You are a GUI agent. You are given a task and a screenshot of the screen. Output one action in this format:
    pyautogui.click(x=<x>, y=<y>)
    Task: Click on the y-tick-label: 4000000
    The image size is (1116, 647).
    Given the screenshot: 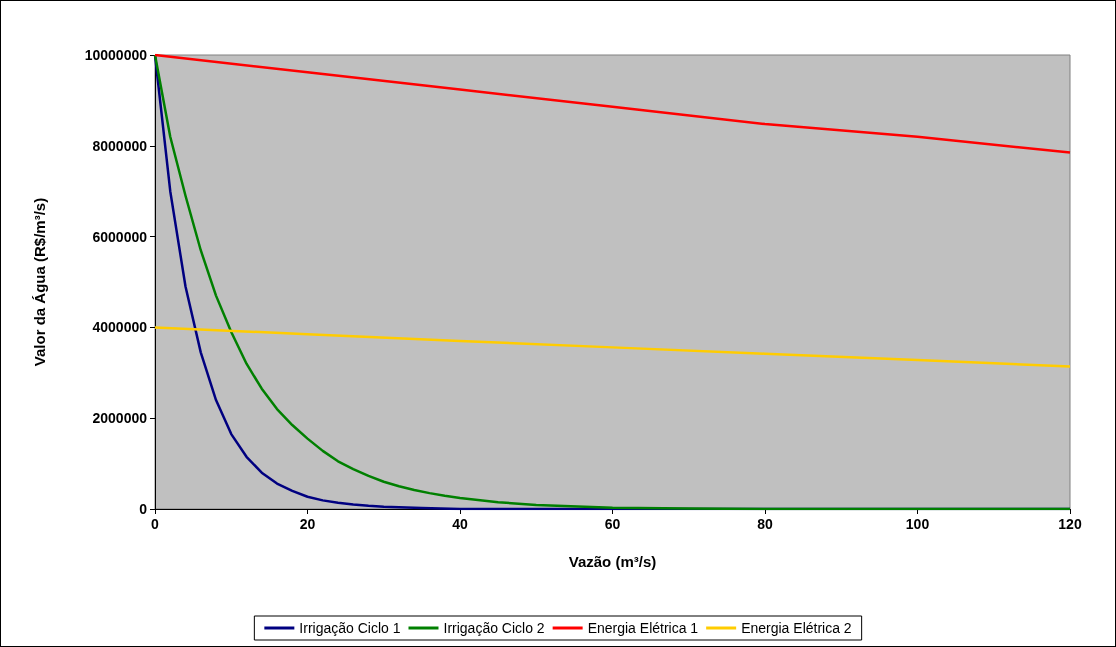 What is the action you would take?
    pyautogui.click(x=120, y=327)
    